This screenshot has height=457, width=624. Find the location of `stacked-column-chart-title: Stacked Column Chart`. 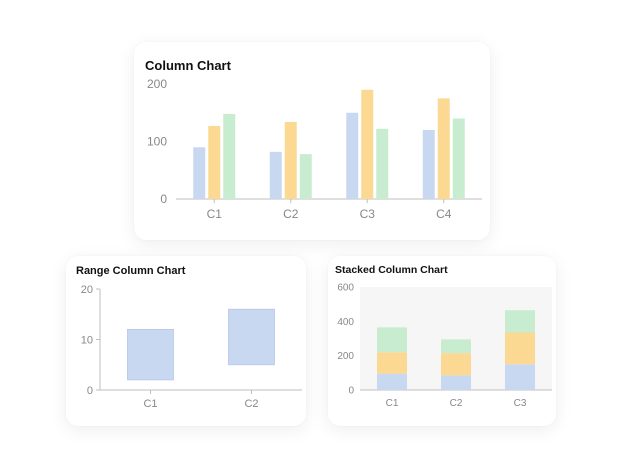

stacked-column-chart-title: Stacked Column Chart is located at coordinates (391, 270).